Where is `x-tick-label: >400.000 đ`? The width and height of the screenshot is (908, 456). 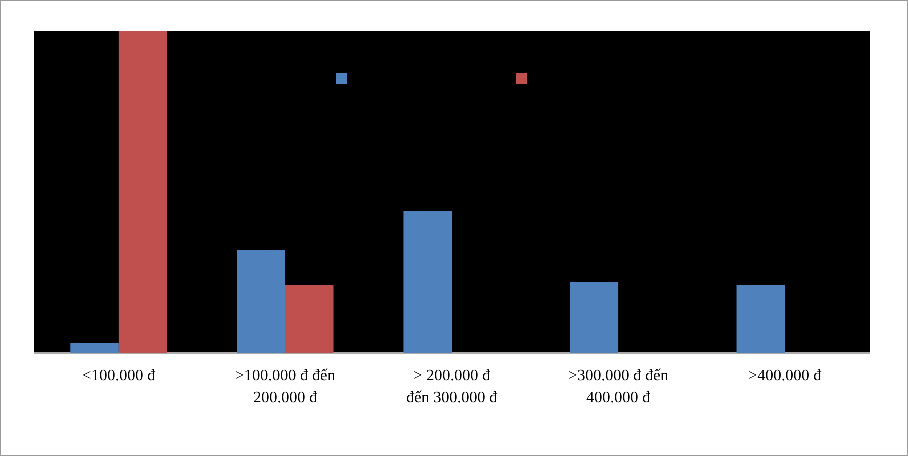 x-tick-label: >400.000 đ is located at coordinates (785, 376).